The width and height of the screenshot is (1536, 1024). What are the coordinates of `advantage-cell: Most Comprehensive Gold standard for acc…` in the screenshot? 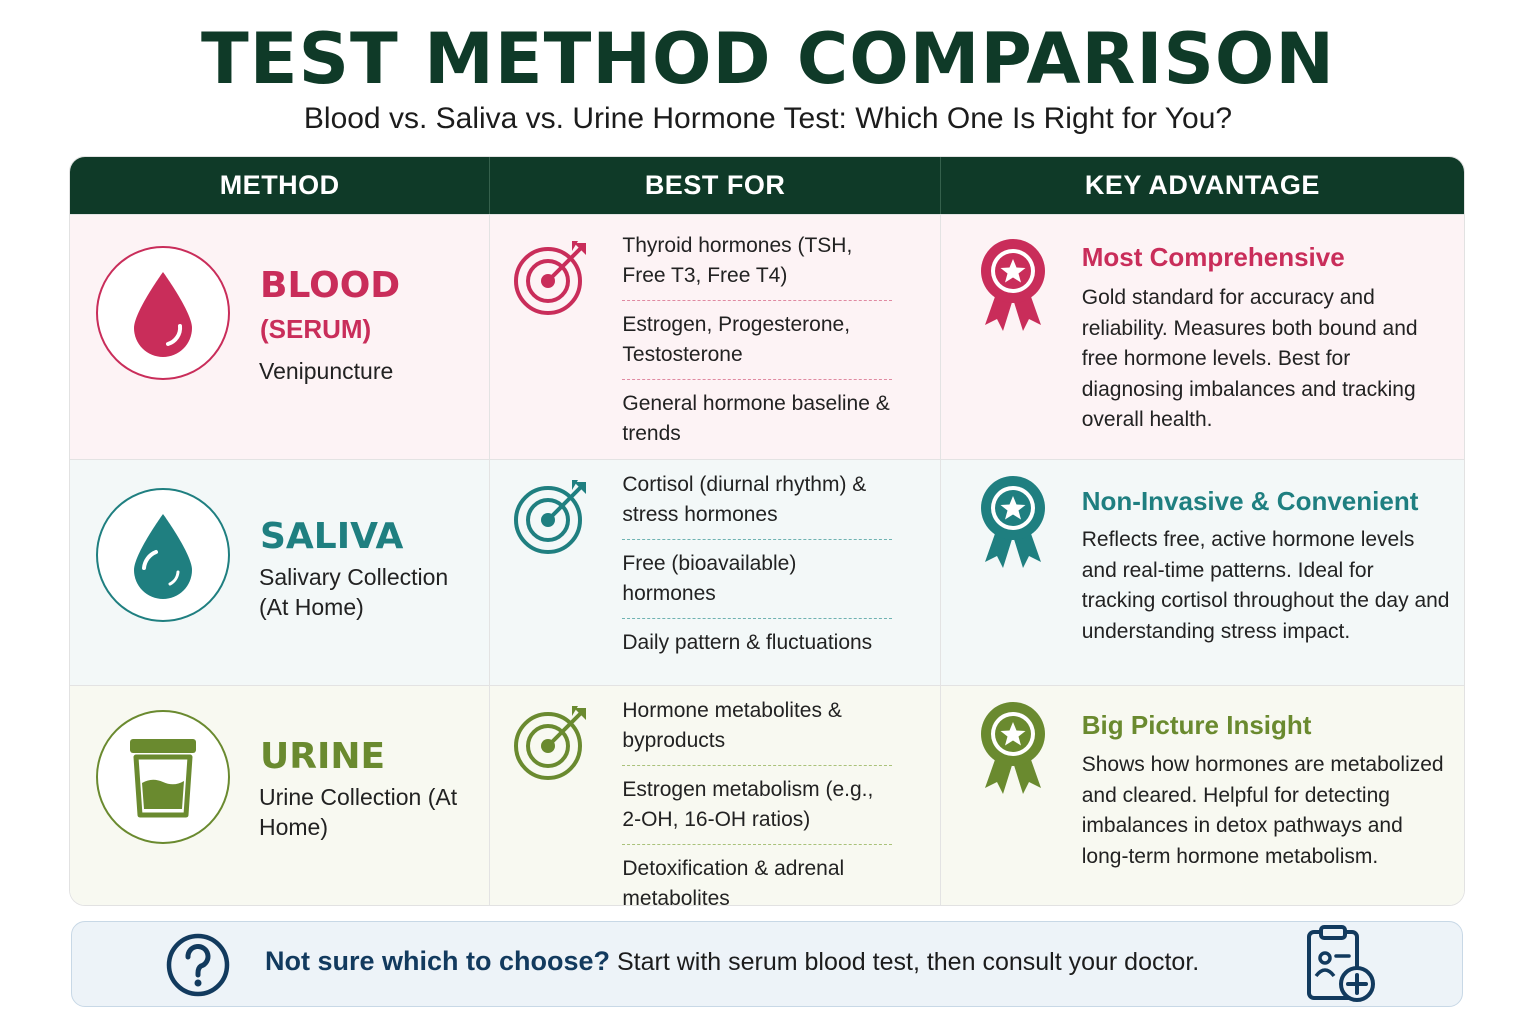 It's located at (1202, 337).